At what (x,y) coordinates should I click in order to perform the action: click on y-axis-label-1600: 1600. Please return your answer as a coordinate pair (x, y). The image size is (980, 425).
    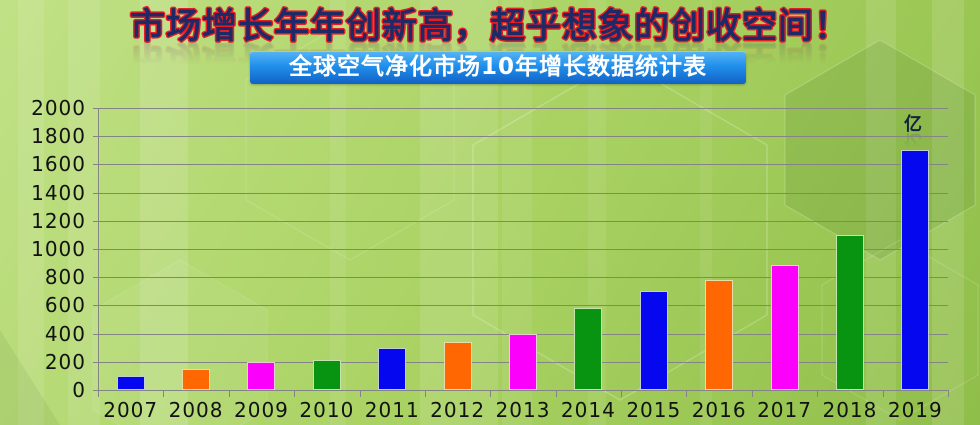
    Looking at the image, I should click on (58, 164).